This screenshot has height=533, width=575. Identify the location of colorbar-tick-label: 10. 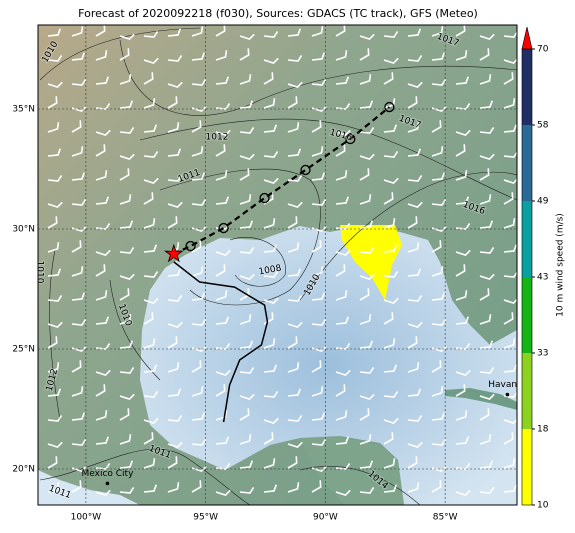
(543, 506).